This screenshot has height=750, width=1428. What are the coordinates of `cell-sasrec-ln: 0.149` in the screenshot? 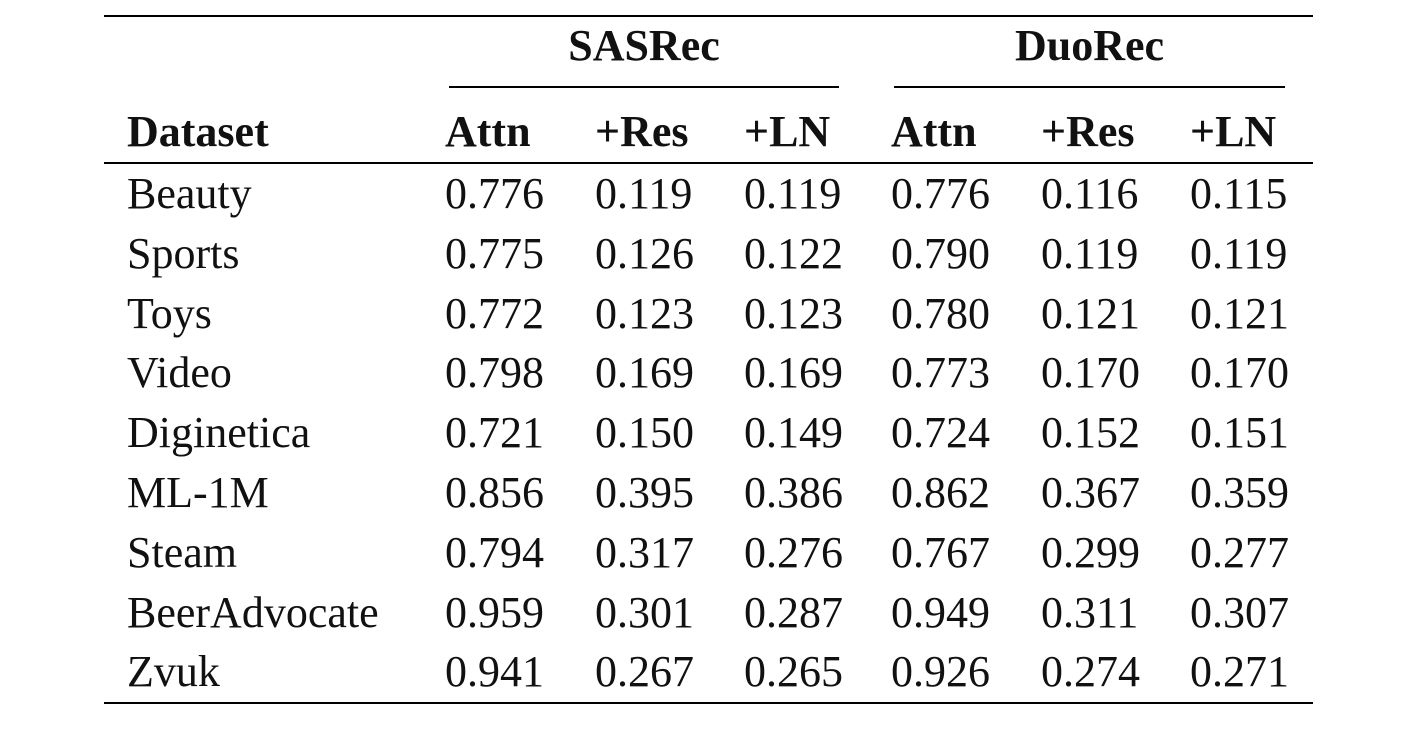 It's located at (793, 433).